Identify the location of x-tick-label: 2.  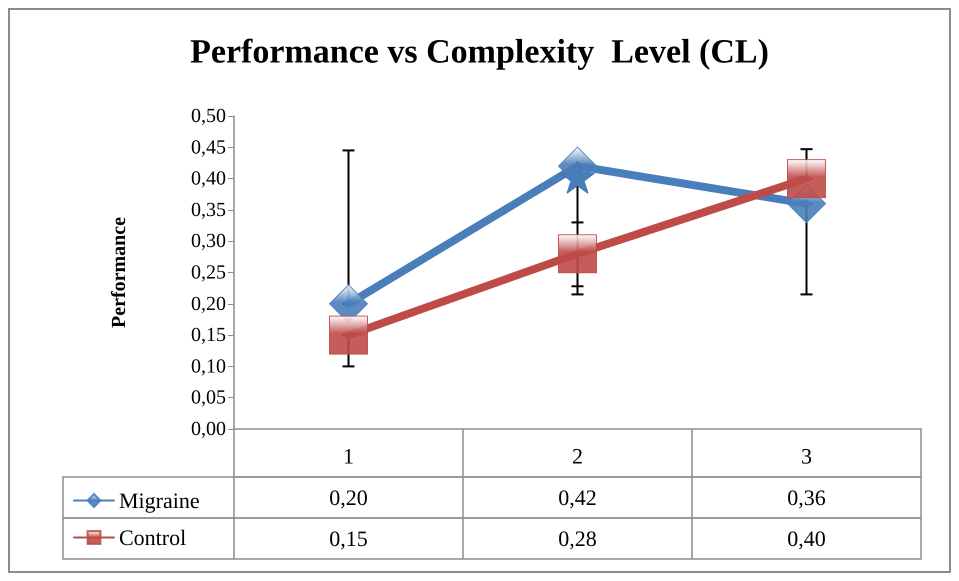
(577, 456).